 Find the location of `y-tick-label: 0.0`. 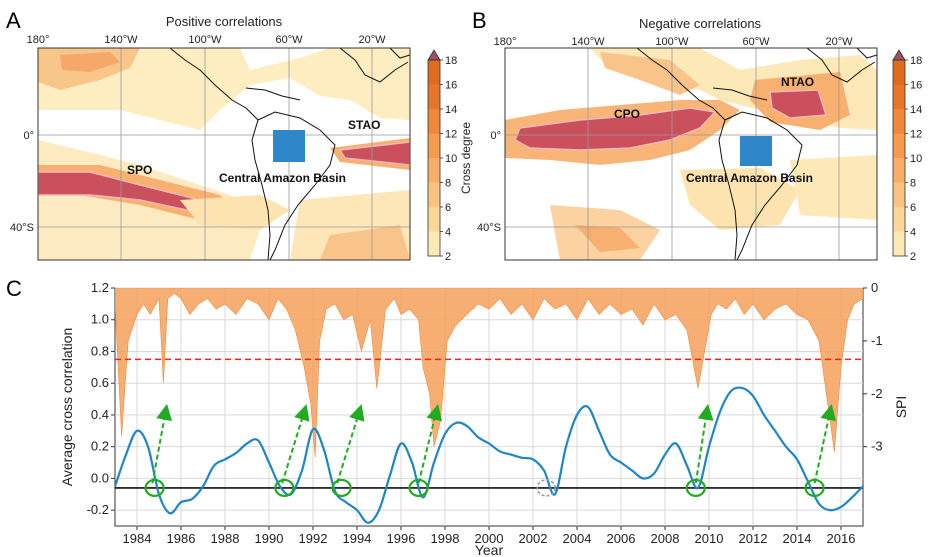

y-tick-label: 0.0 is located at coordinates (100, 477).